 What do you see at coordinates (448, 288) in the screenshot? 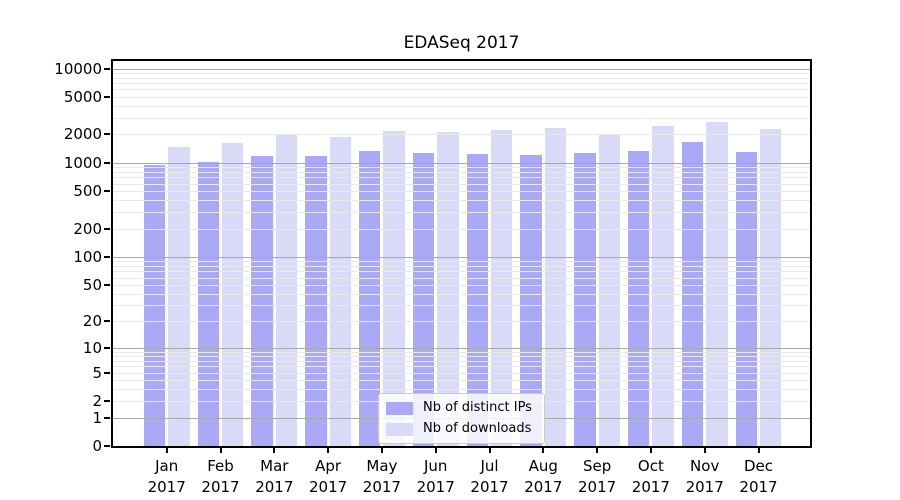
I see `bar-downloads-jun` at bounding box center [448, 288].